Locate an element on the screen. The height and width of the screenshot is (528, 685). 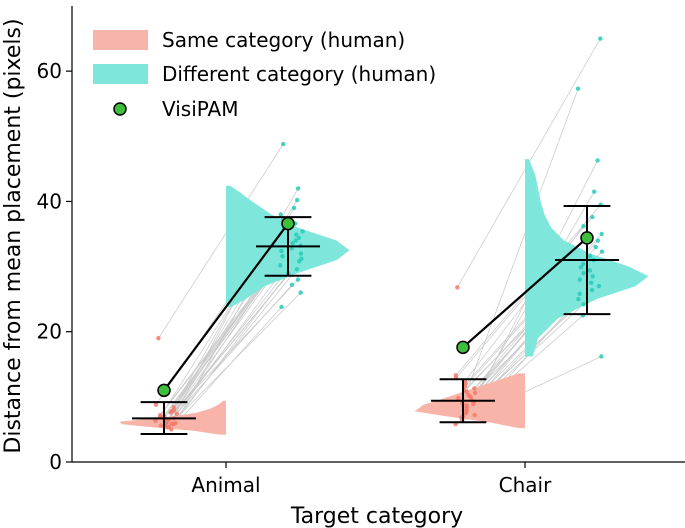
x-axis-label: Target category is located at coordinates (376, 516).